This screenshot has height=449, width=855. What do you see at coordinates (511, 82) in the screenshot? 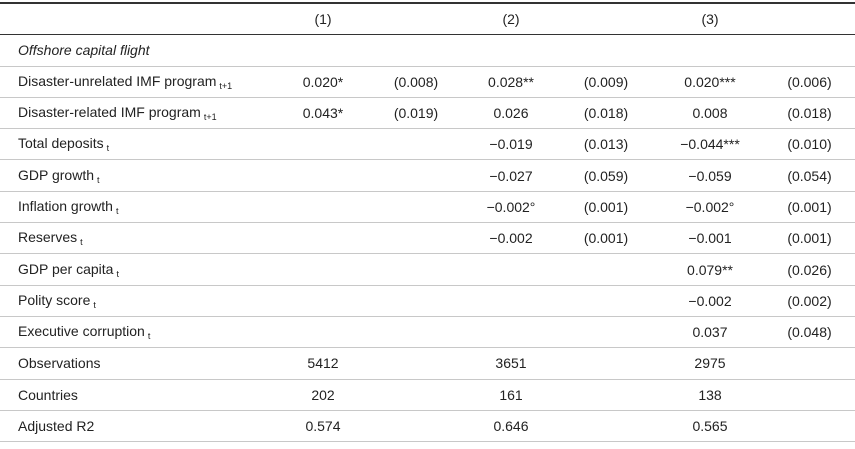
I see `coefficient: 0.028**` at bounding box center [511, 82].